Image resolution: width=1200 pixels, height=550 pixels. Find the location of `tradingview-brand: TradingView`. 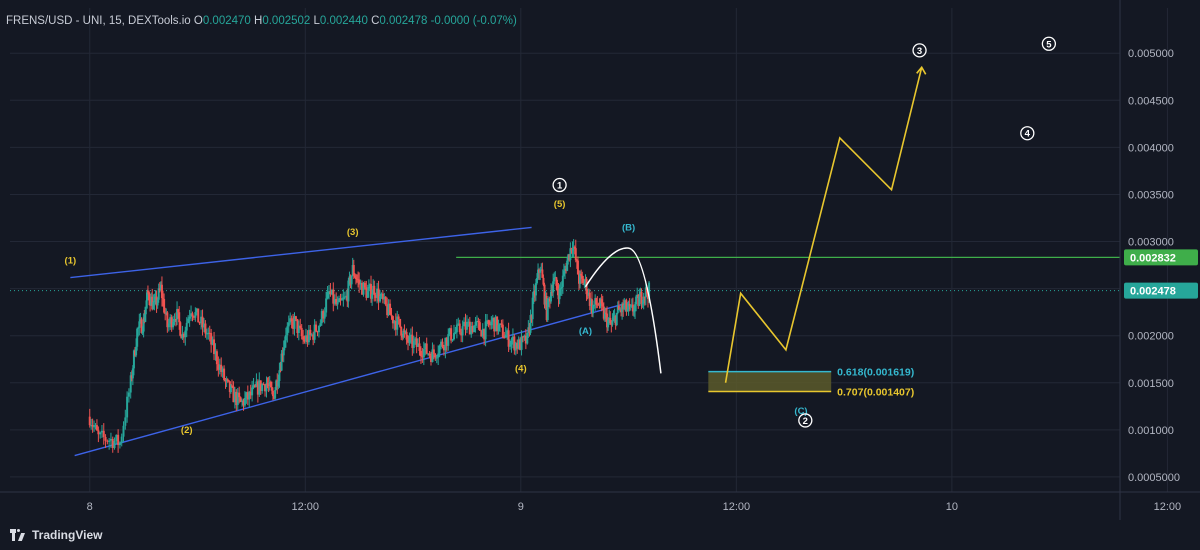

tradingview-brand: TradingView is located at coordinates (56, 535).